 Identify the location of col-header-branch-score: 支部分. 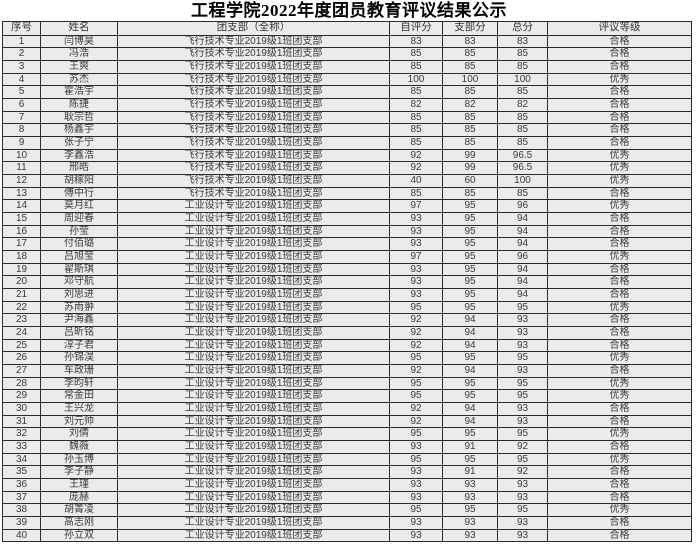
(470, 28).